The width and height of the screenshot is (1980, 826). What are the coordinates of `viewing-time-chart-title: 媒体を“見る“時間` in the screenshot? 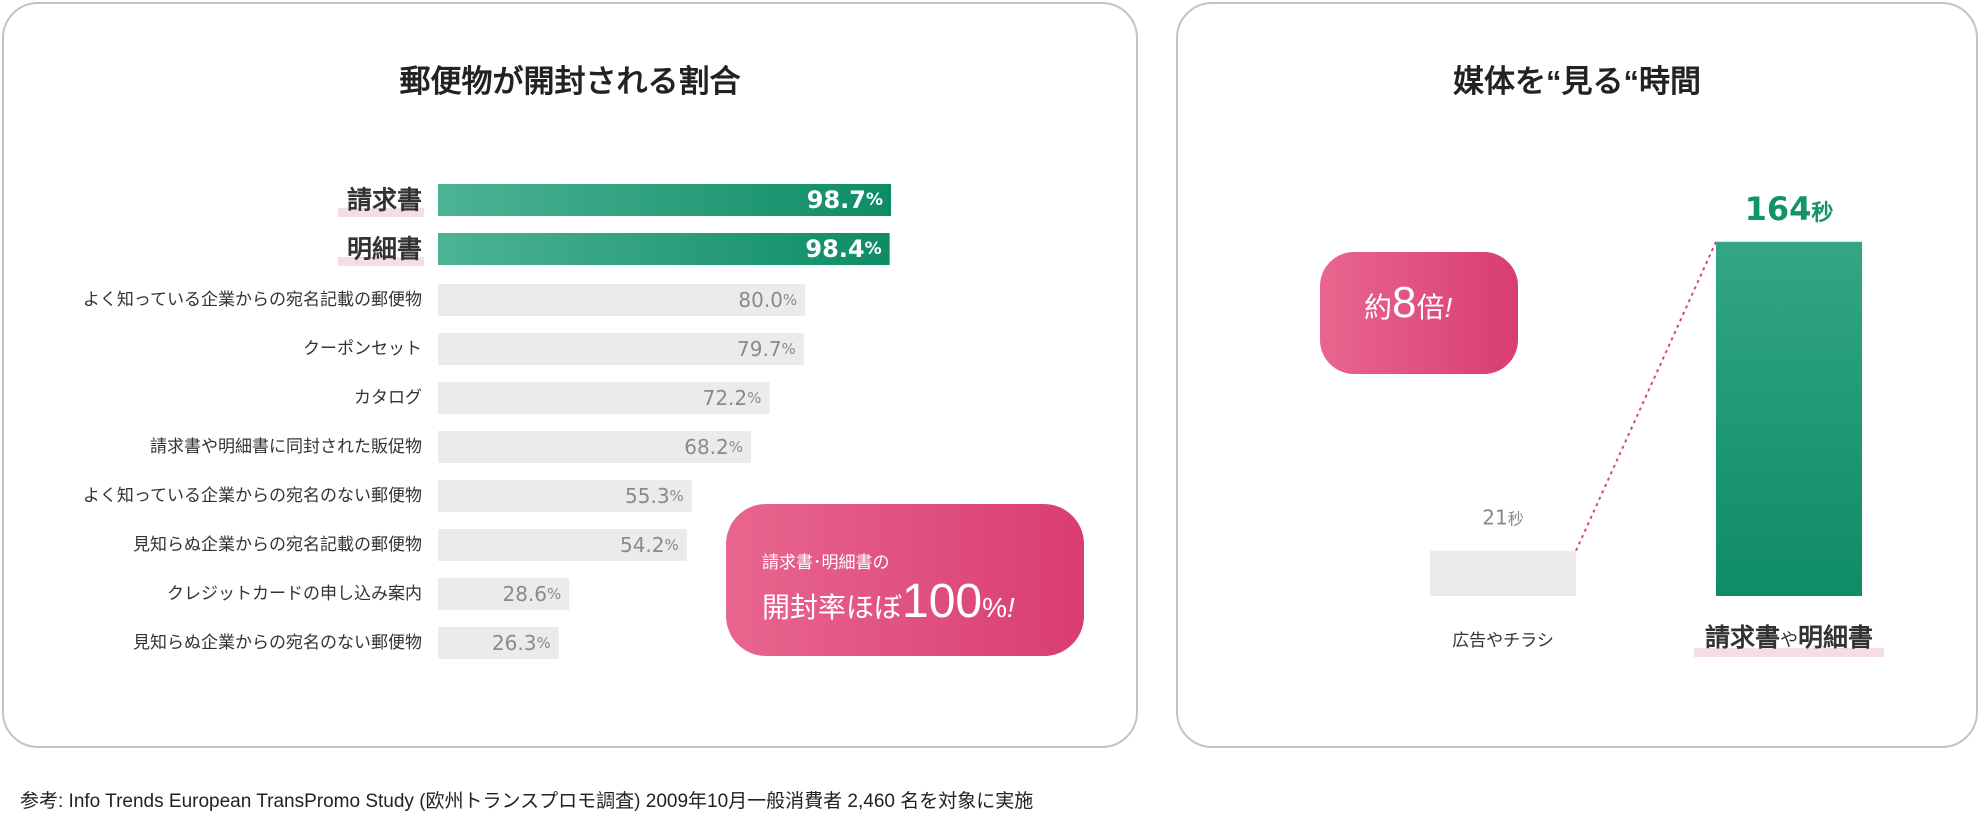 It's located at (1577, 81).